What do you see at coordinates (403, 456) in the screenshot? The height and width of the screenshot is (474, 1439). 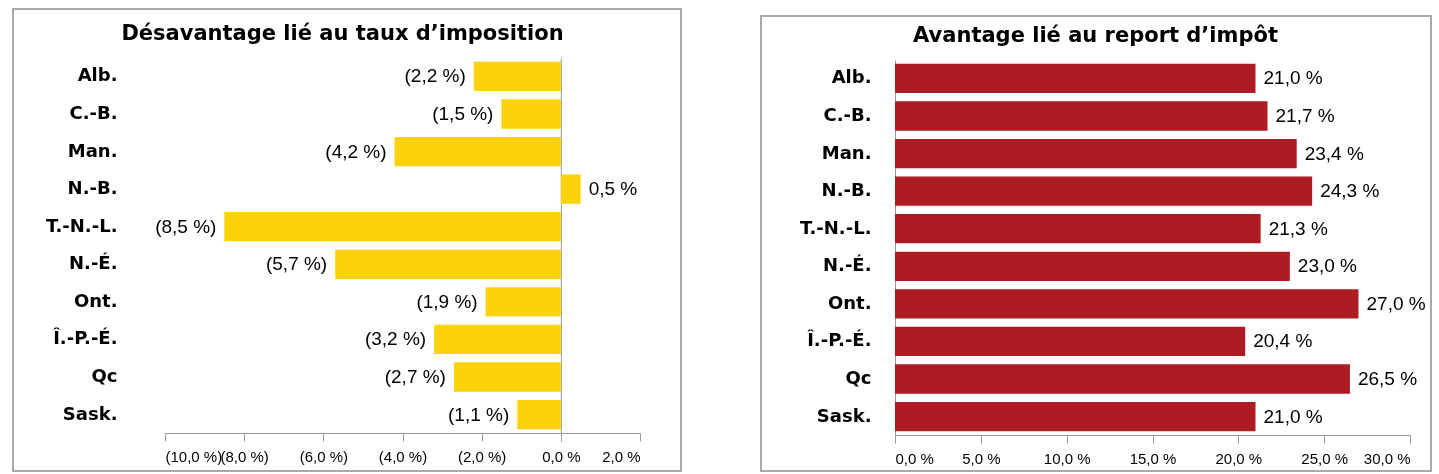 I see `x-tick-label: (4,0 %)` at bounding box center [403, 456].